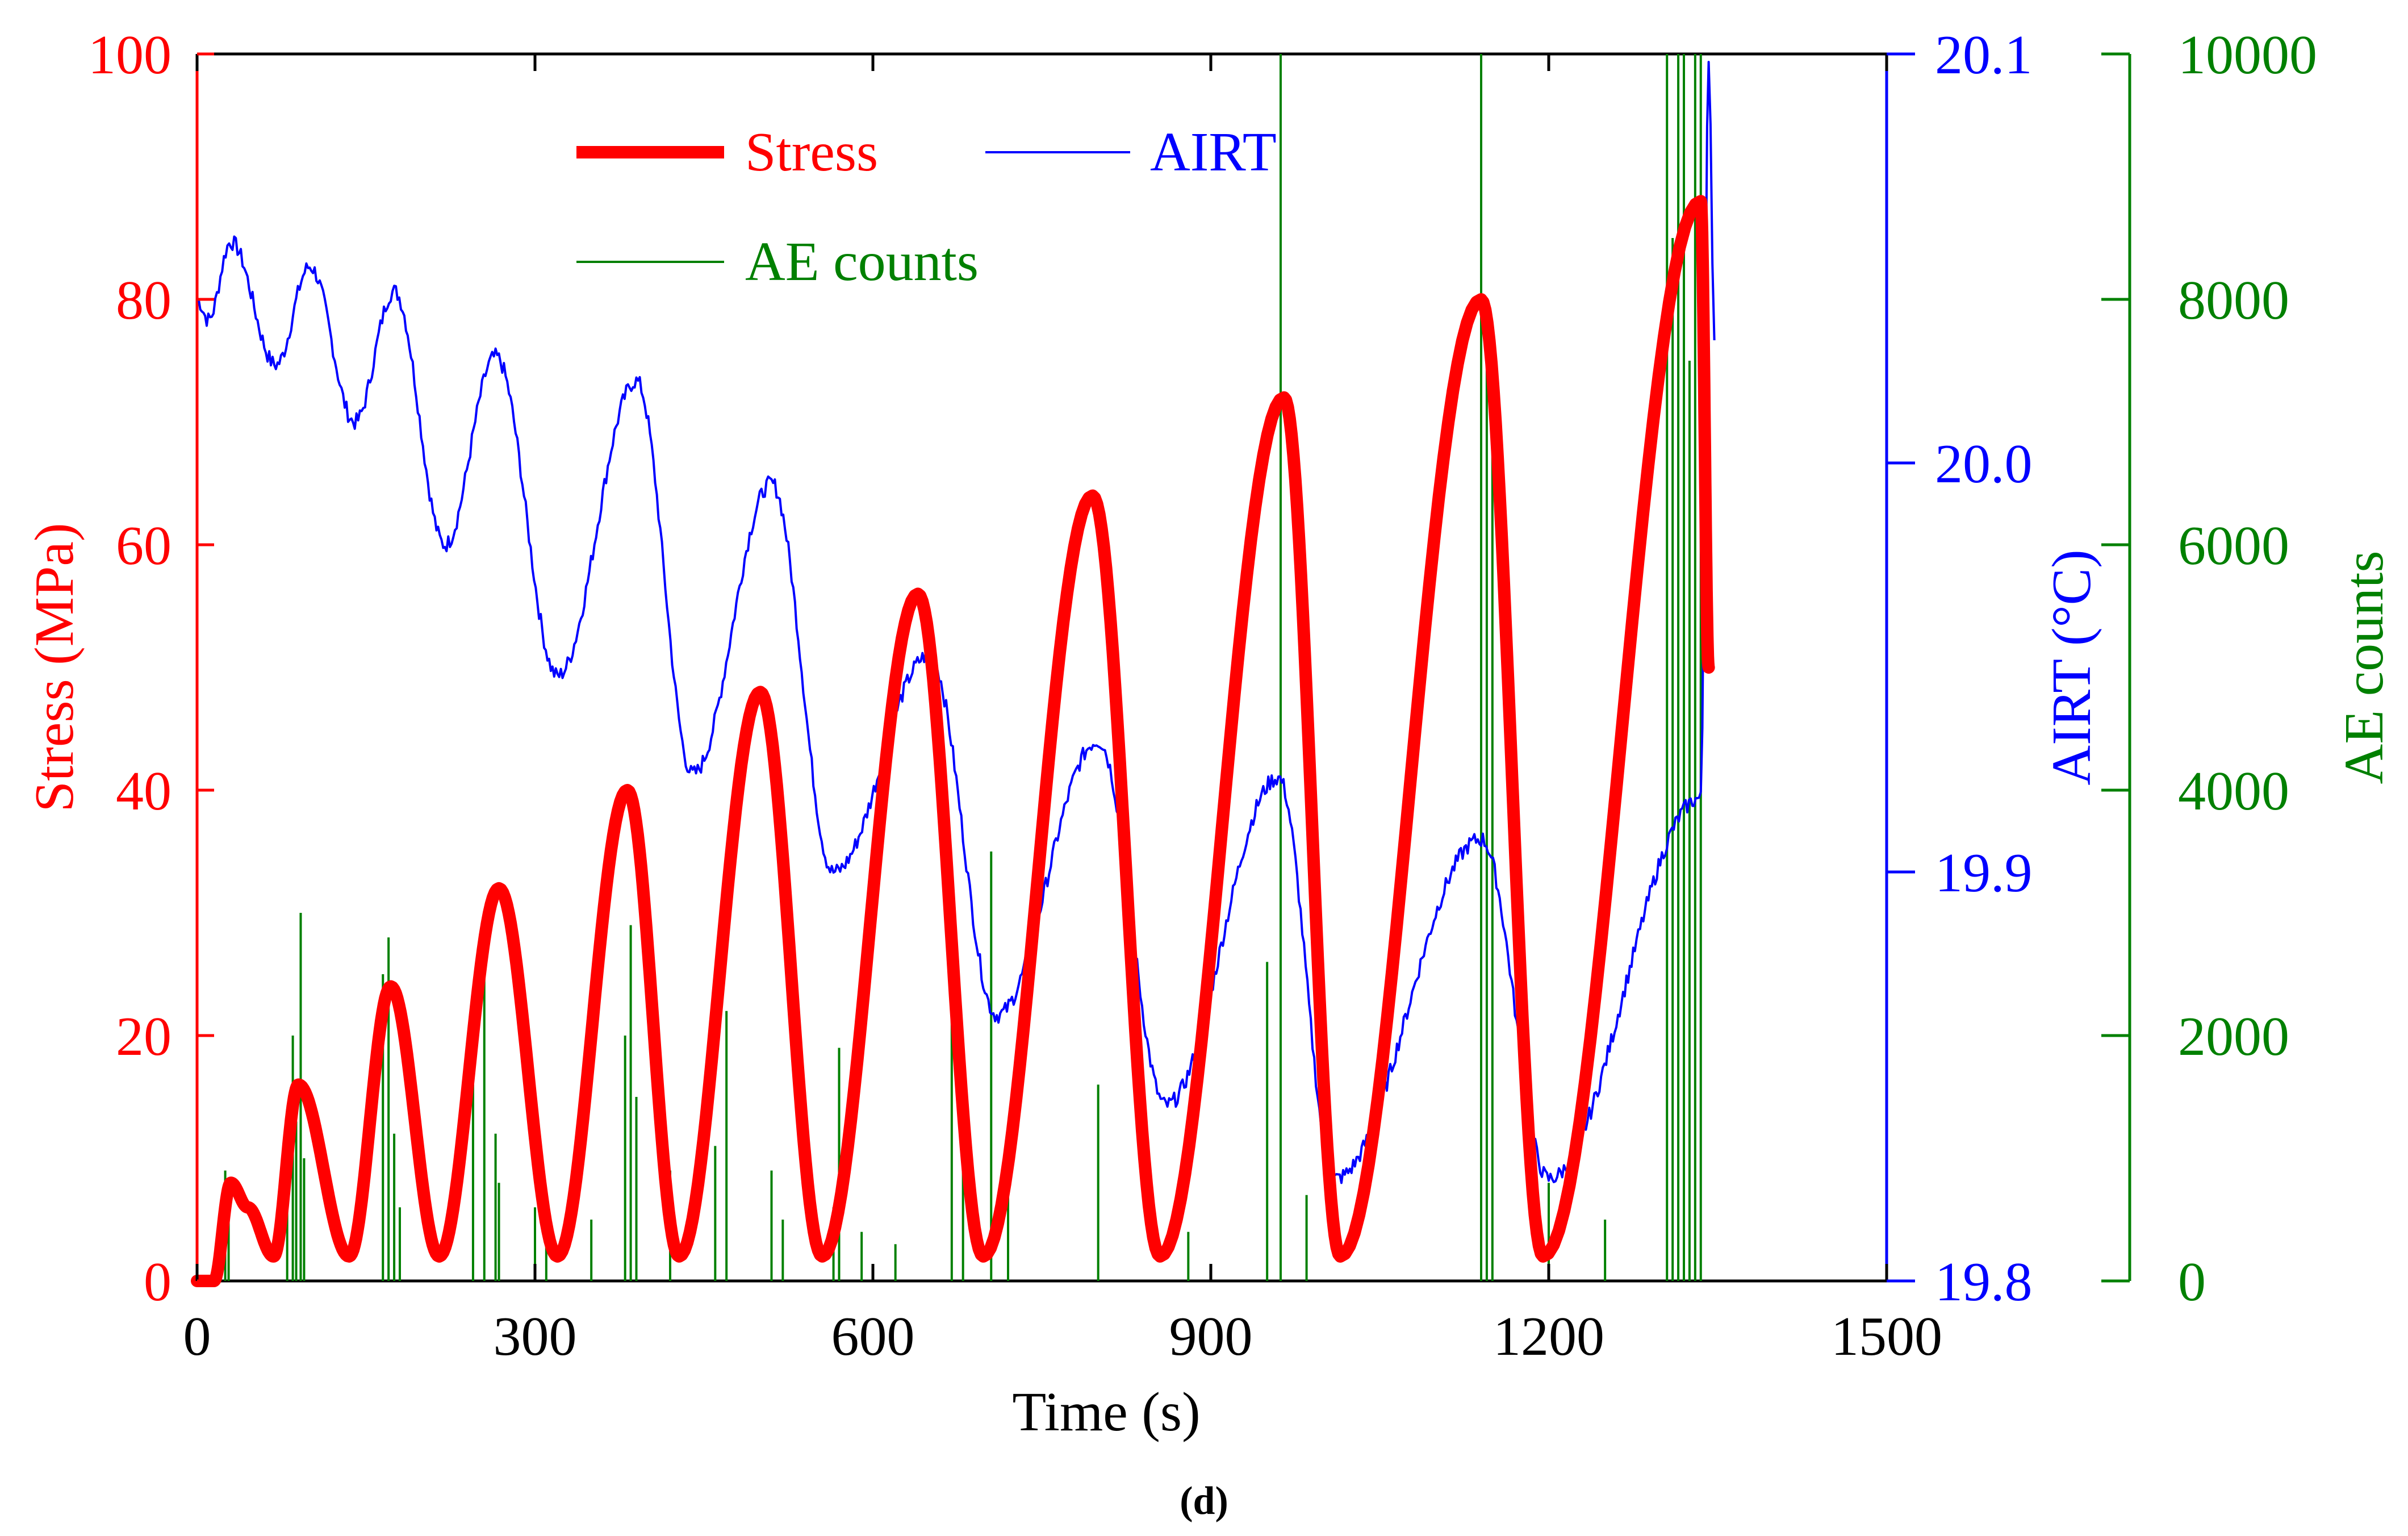 The image size is (2408, 1536). What do you see at coordinates (1886, 1336) in the screenshot?
I see `x-tick-label: 1500` at bounding box center [1886, 1336].